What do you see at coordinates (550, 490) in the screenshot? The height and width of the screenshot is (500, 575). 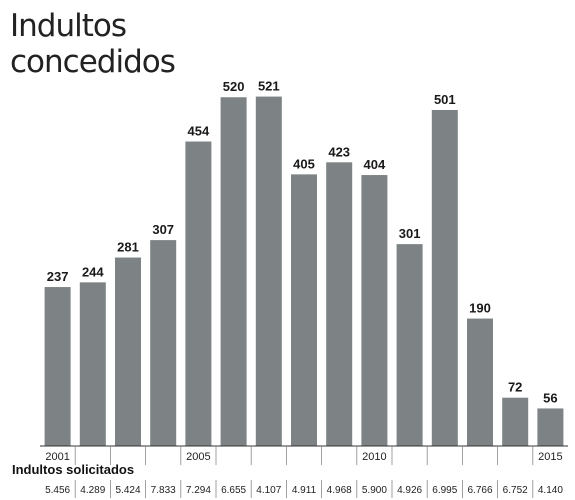 I see `solicitados-value-2015: 4.140` at bounding box center [550, 490].